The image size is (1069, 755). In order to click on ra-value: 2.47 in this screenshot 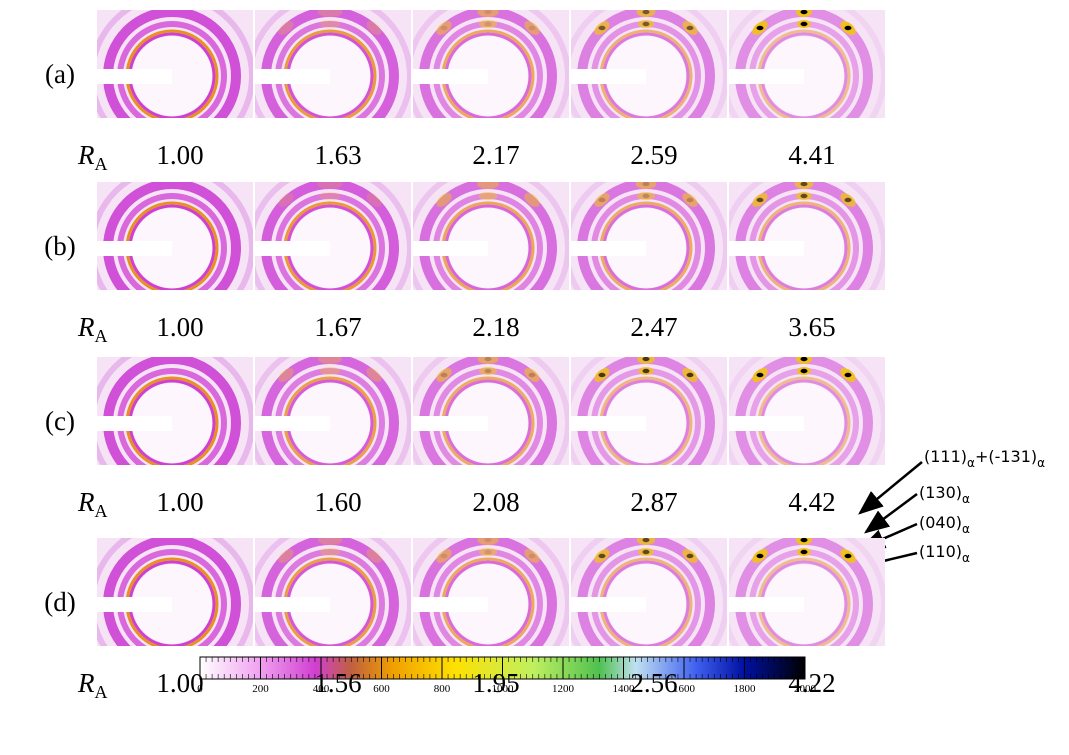, I will do `click(653, 327)`.